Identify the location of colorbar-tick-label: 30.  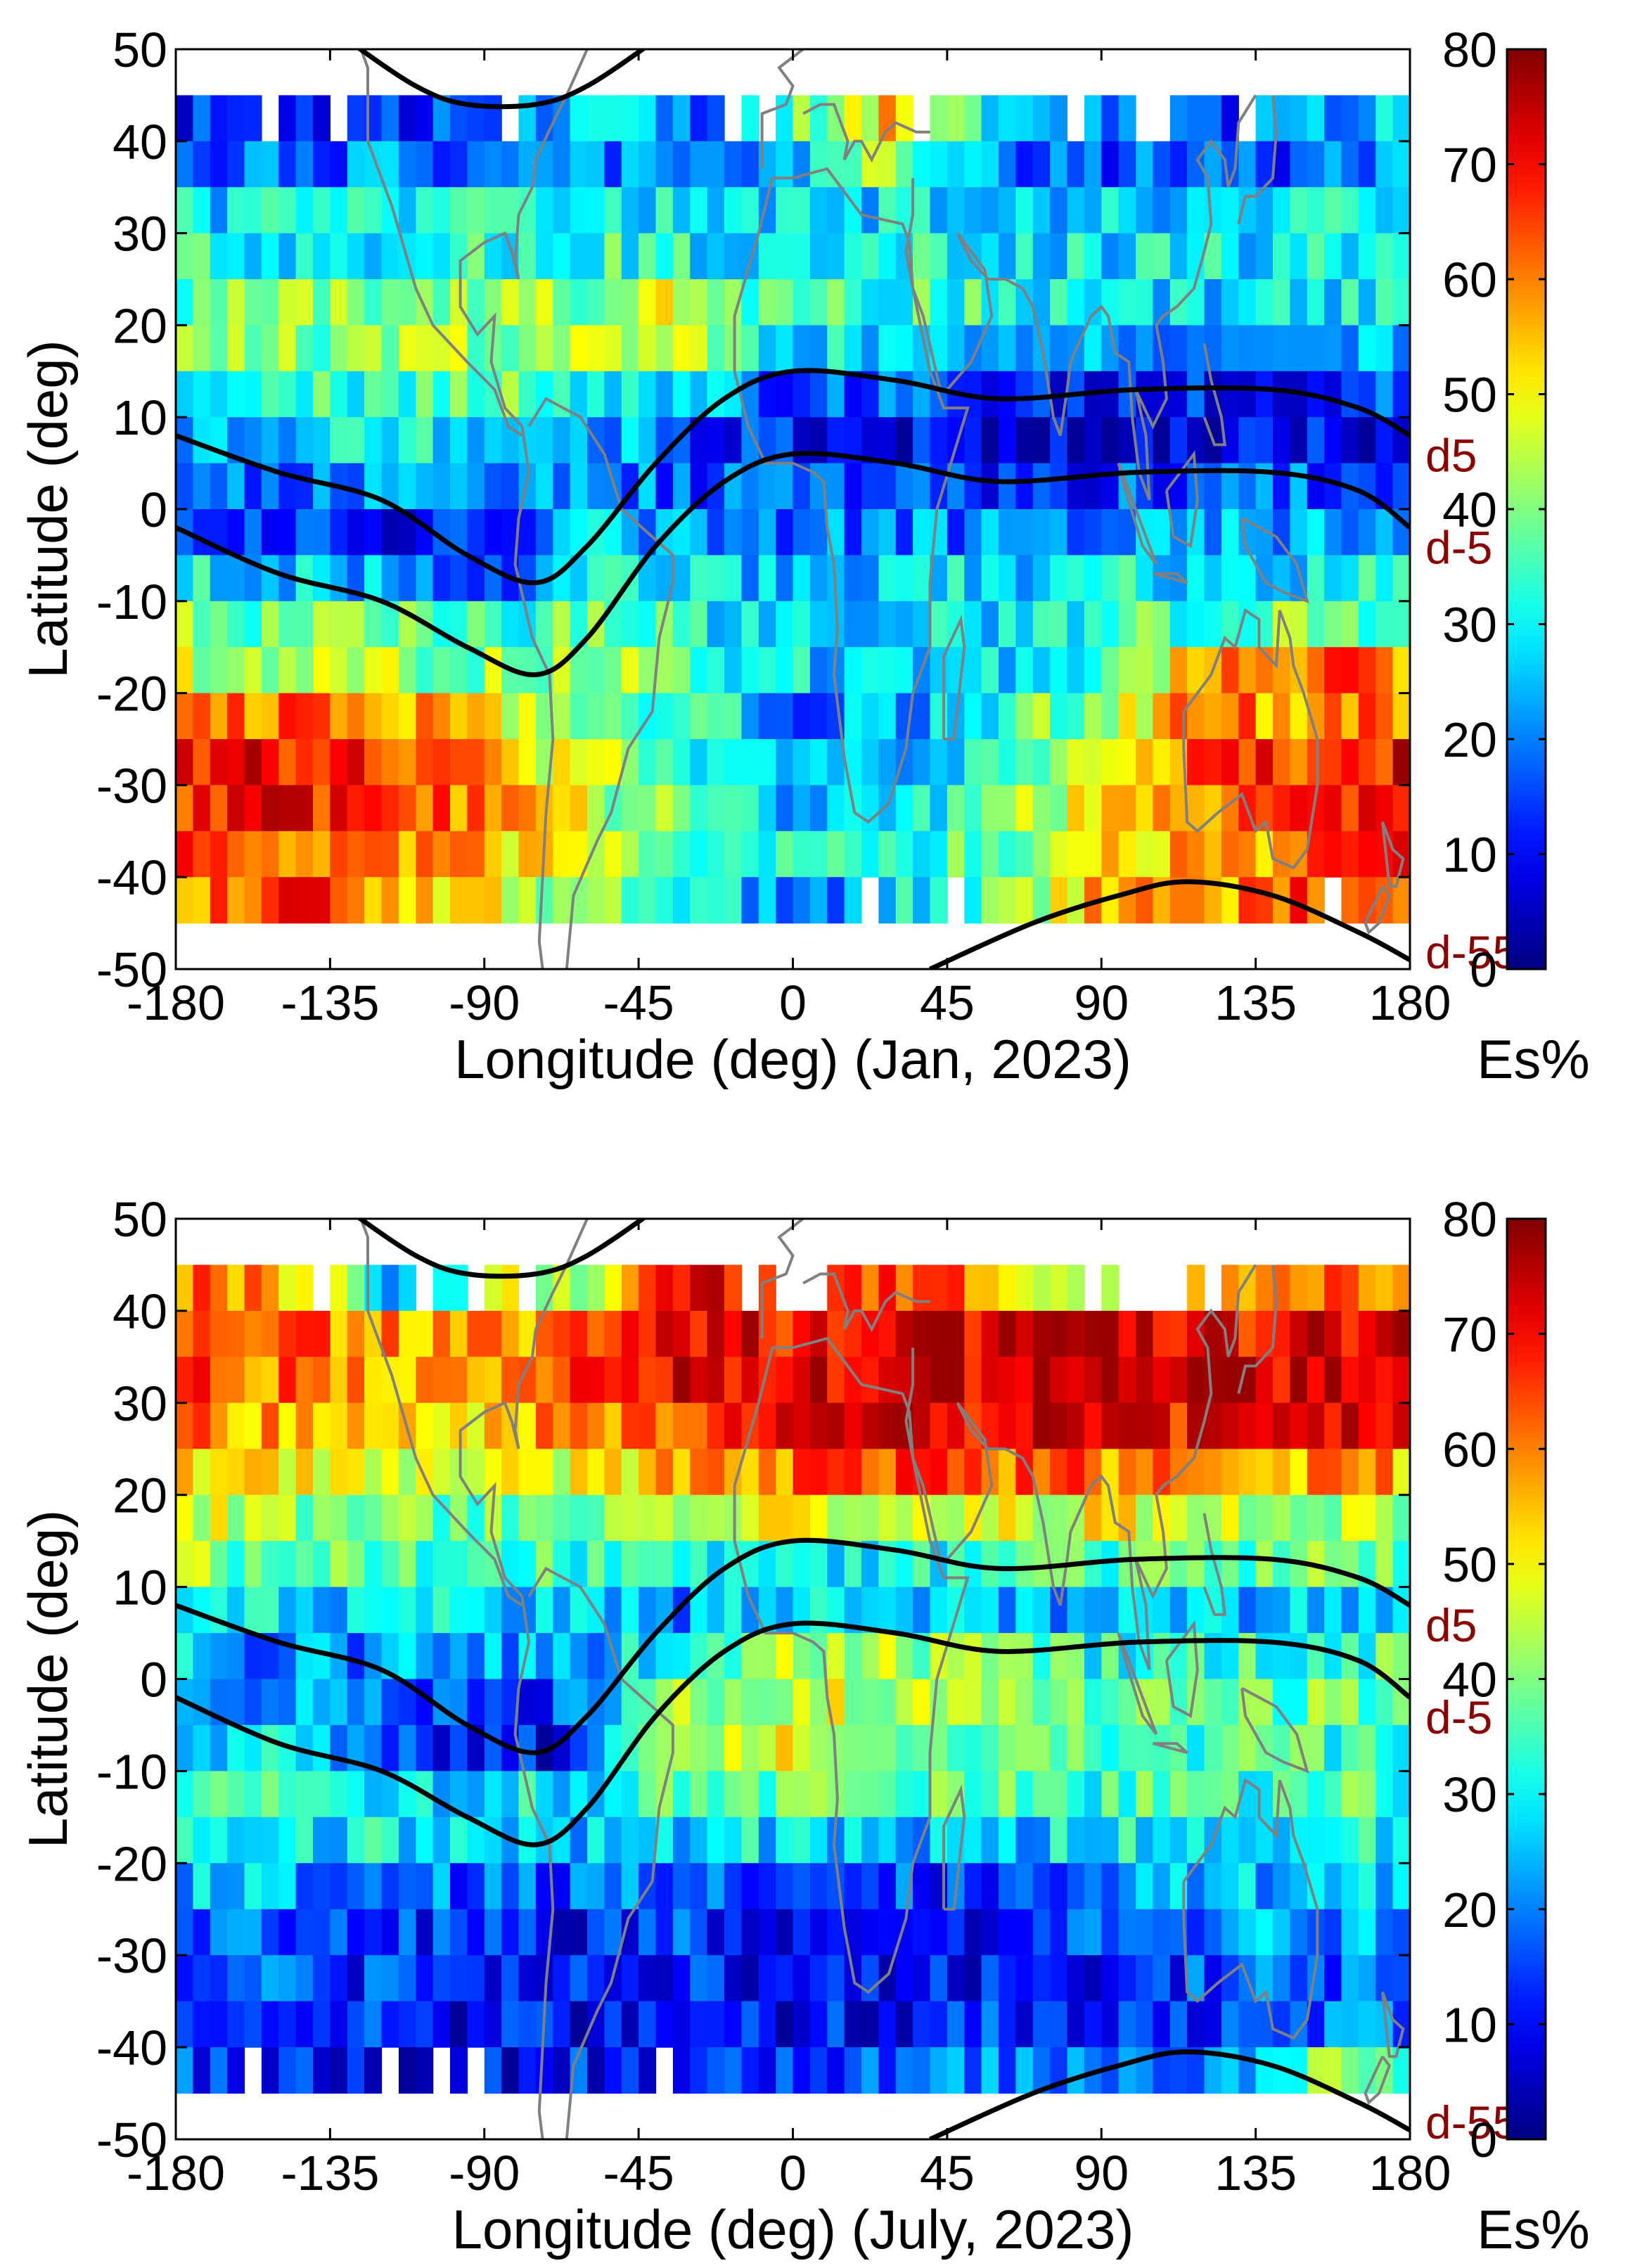
(1469, 1794).